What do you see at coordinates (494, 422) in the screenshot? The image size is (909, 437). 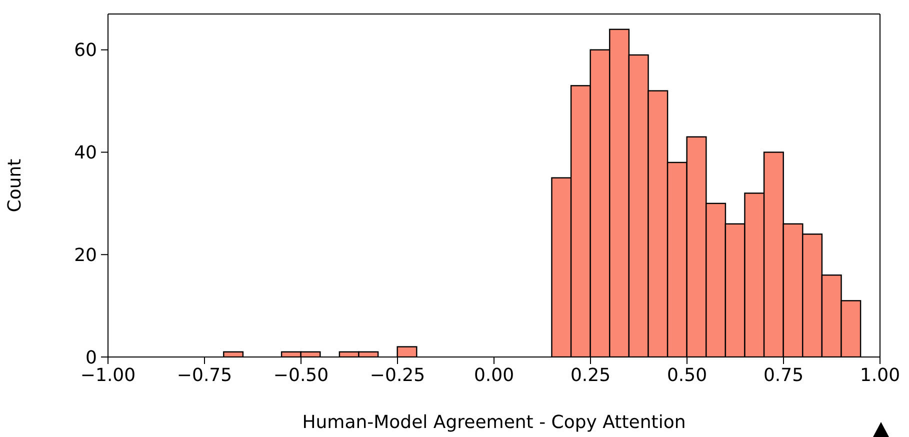 I see `x-axis-title: Human-Model Agreement - Copy Attention` at bounding box center [494, 422].